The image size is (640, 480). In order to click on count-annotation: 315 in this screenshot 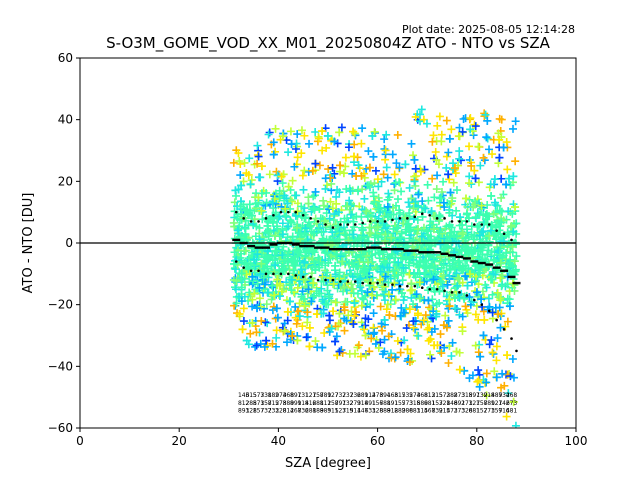, I will do `click(251, 395)`.